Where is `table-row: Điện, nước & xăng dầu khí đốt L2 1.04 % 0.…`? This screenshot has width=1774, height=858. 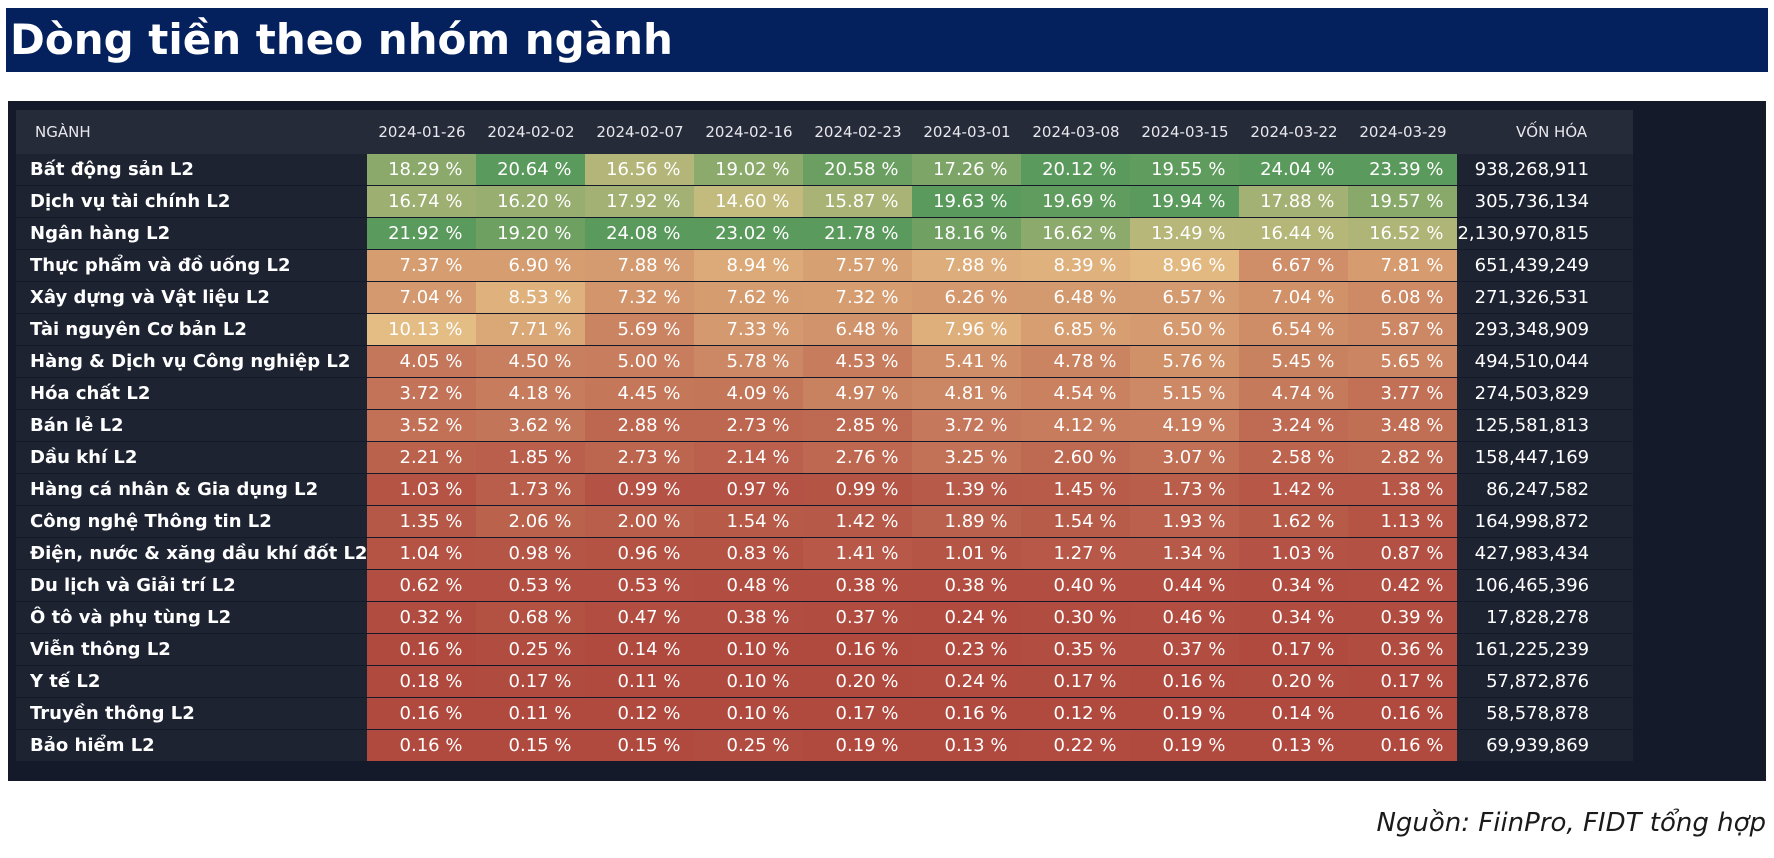
table-row: Điện, nước & xăng dầu khí đốt L2 1.04 % 0.… is located at coordinates (825, 553).